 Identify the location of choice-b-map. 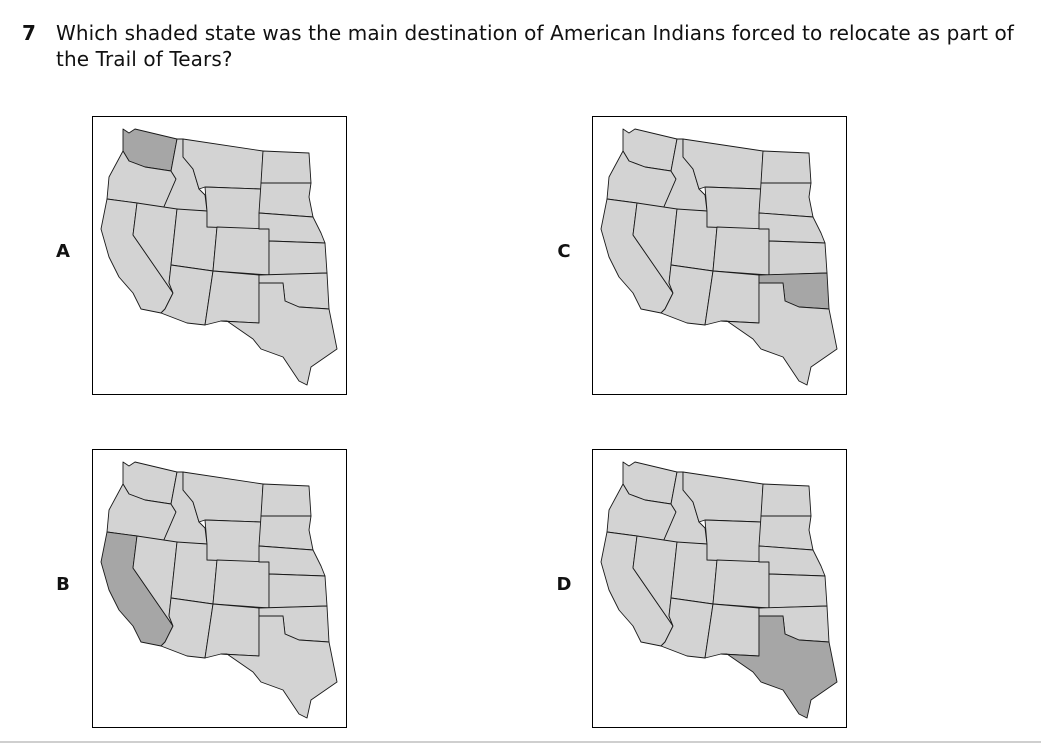
(219, 588).